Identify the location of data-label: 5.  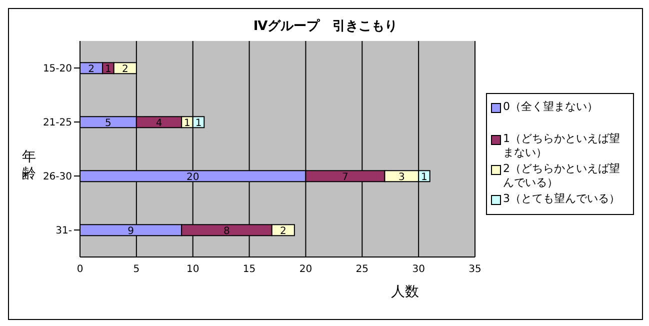
(108, 124).